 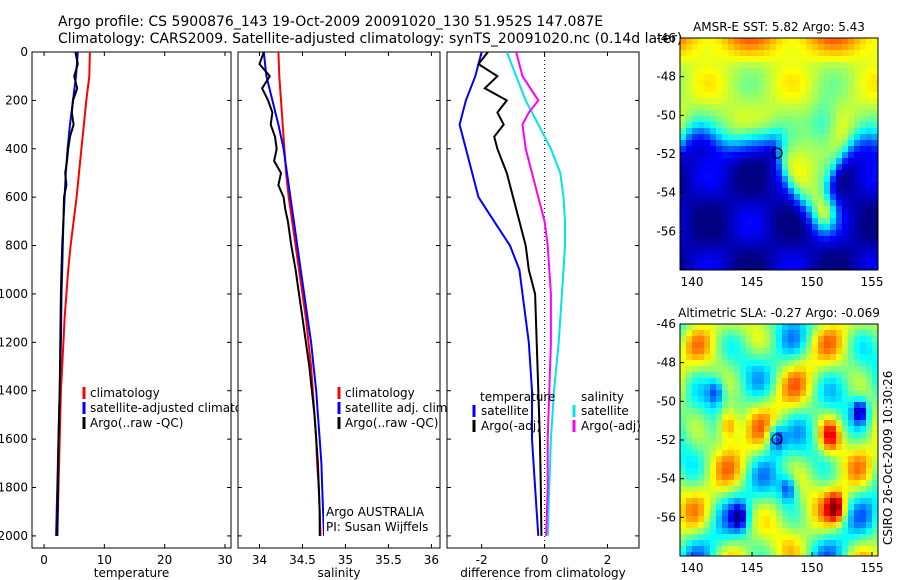 I want to click on legend-heading-salinity: salinity, so click(x=602, y=397).